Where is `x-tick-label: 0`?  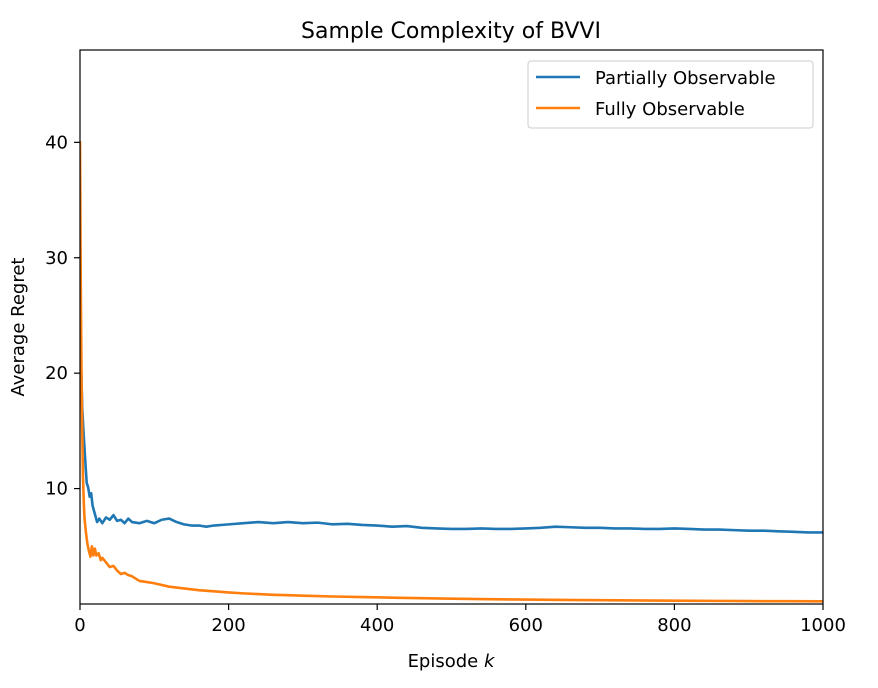 x-tick-label: 0 is located at coordinates (79, 625).